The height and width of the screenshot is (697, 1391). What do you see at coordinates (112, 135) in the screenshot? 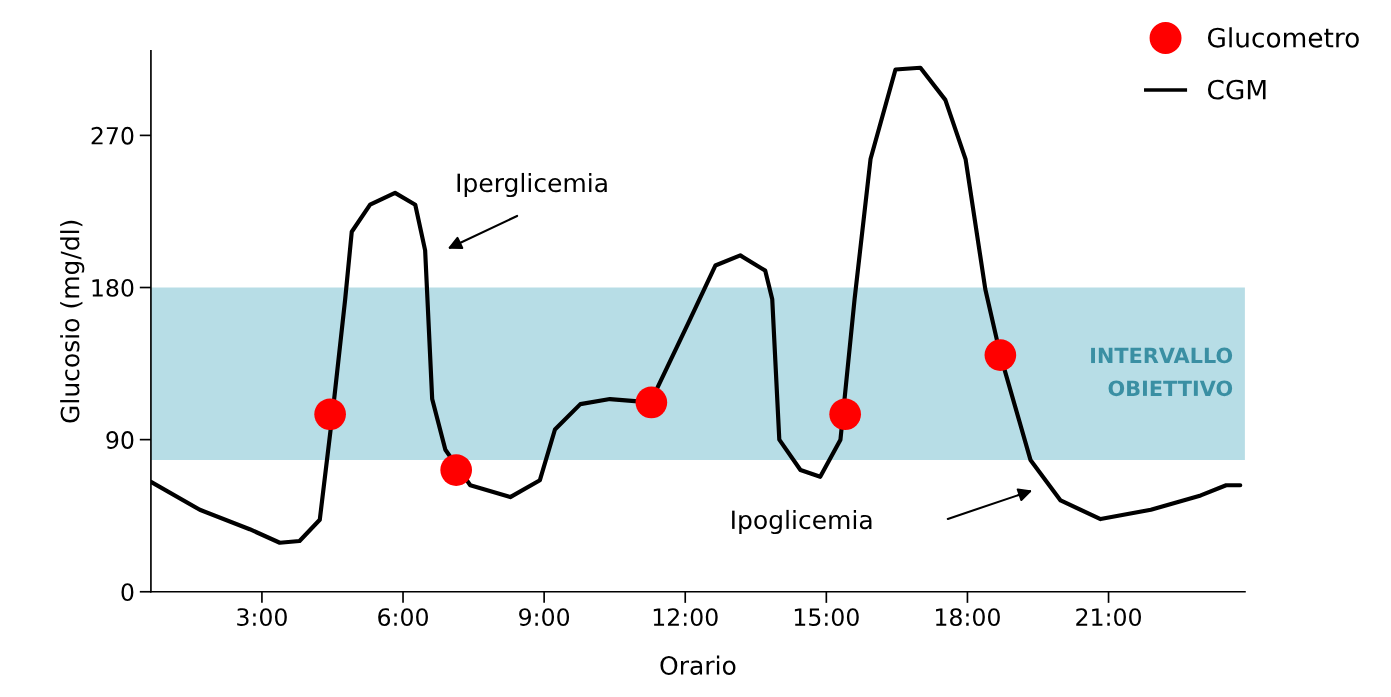
I see `y-tick-label: 270` at bounding box center [112, 135].